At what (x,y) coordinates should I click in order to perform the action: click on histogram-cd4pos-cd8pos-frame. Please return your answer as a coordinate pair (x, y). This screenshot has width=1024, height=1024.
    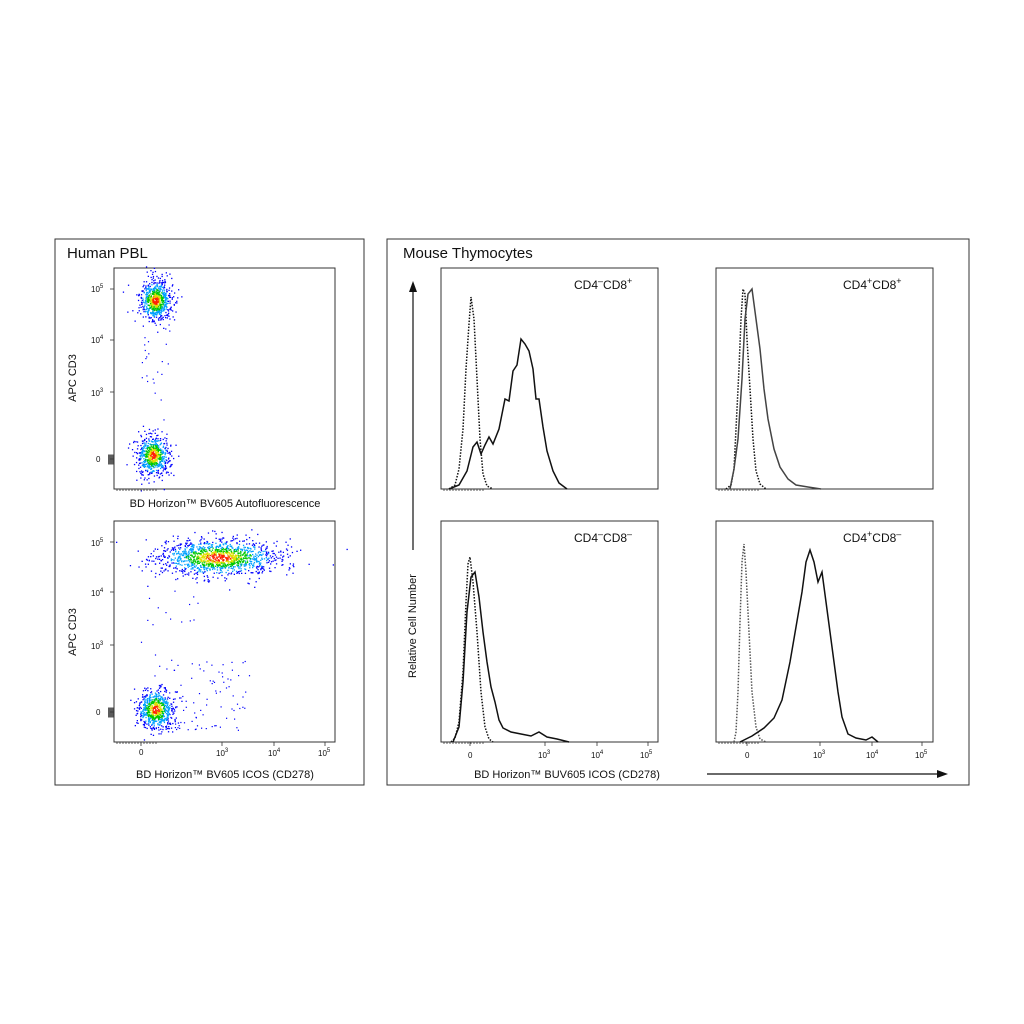
    Looking at the image, I should click on (824, 378).